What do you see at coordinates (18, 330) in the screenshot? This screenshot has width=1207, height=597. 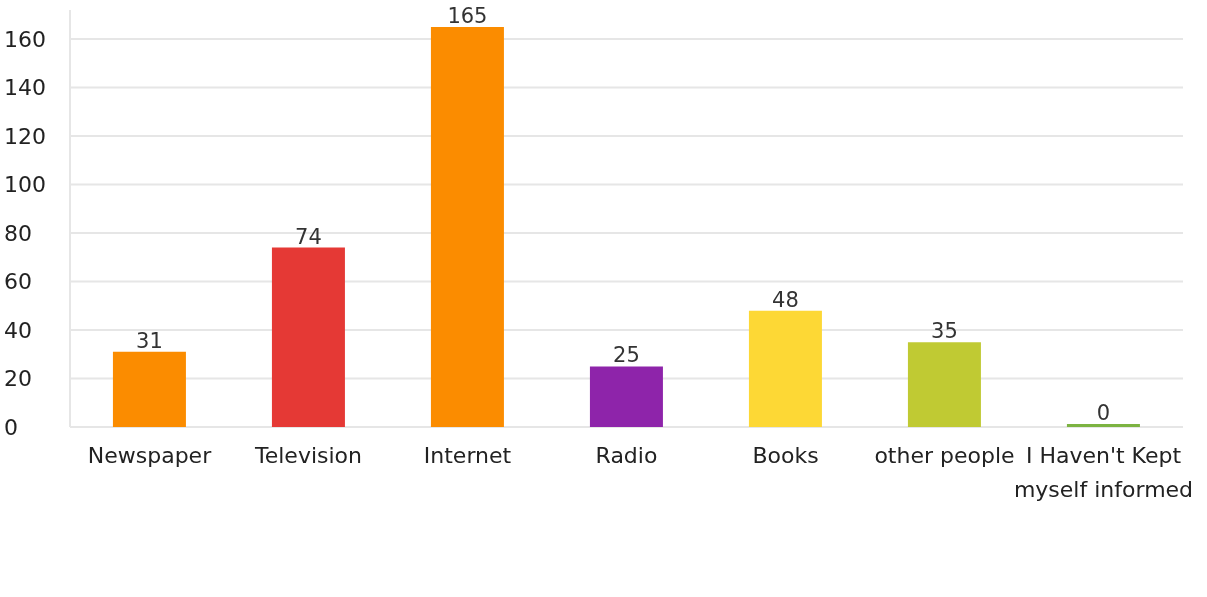 I see `y-tick-label: 40` at bounding box center [18, 330].